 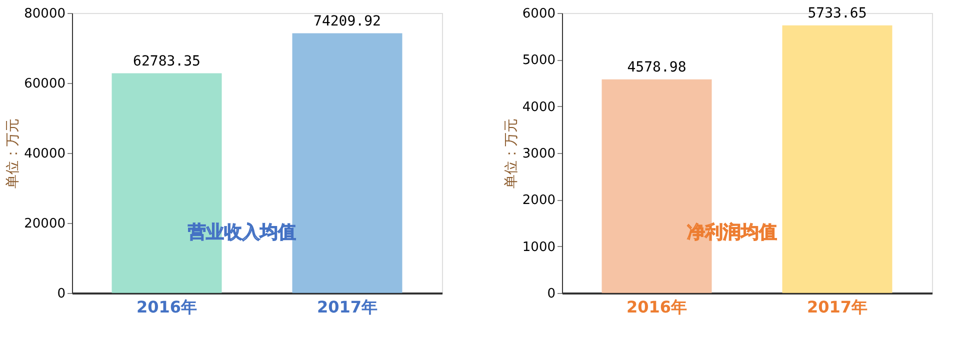 What do you see at coordinates (45, 84) in the screenshot?
I see `y-tick-label: 60000` at bounding box center [45, 84].